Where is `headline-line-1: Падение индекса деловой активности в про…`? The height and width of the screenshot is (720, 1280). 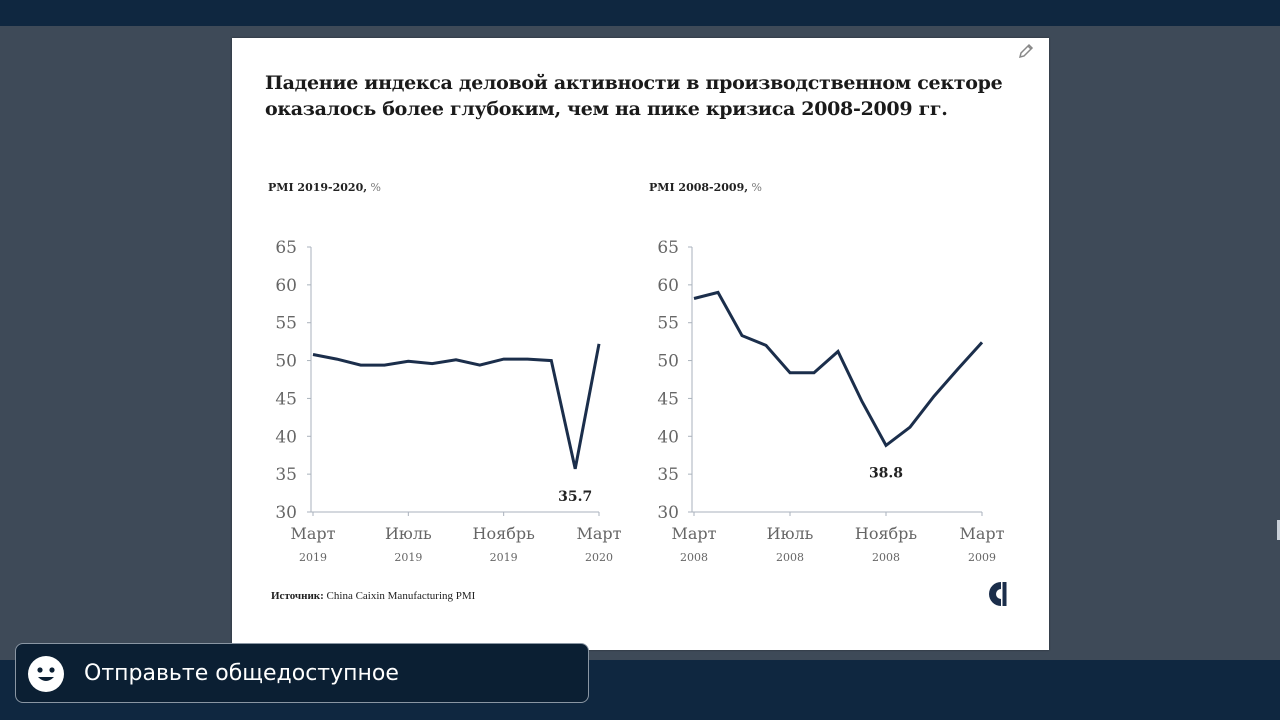 headline-line-1: Падение индекса деловой активности в про… is located at coordinates (634, 83).